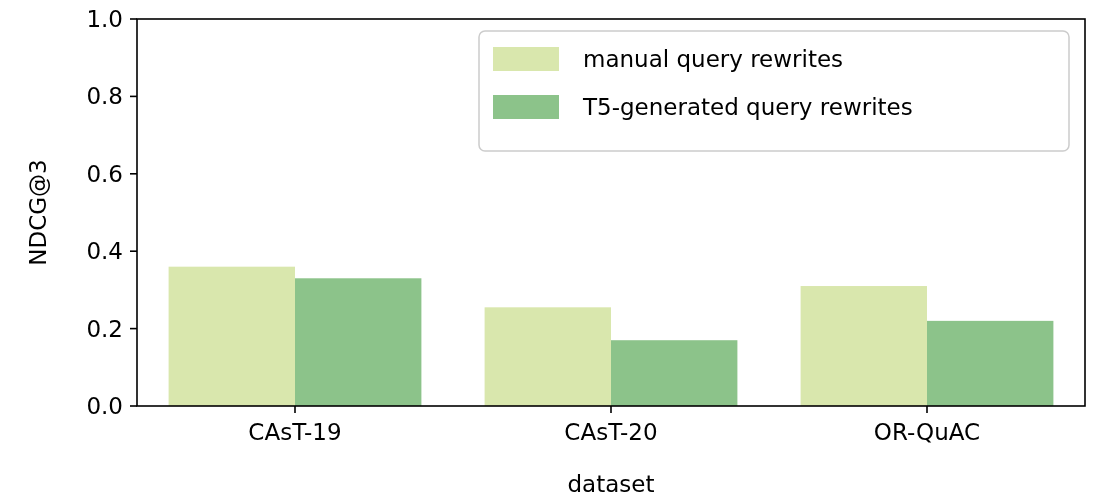 This screenshot has height=500, width=1097. I want to click on y-tick-label: 0.4, so click(104, 251).